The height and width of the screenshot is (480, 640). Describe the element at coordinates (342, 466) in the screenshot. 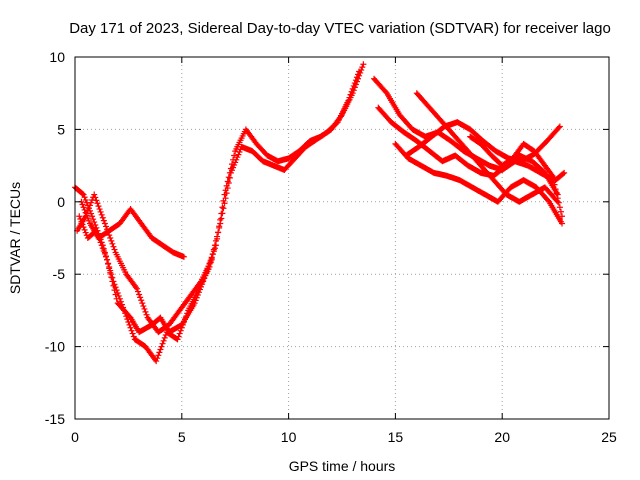

I see `x-axis-label: GPS time / hours` at that location.